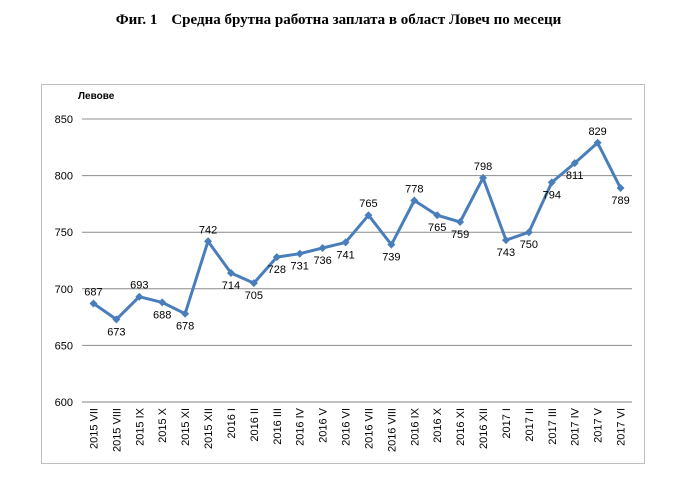 The height and width of the screenshot is (483, 677). I want to click on data-label: 794, so click(552, 195).